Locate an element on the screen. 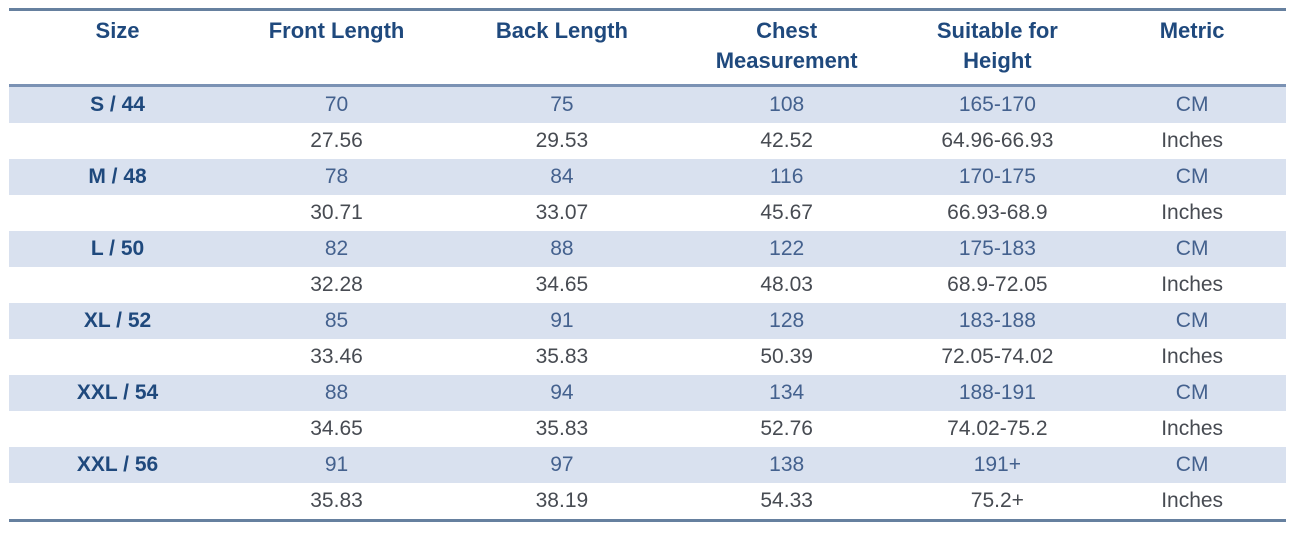 Image resolution: width=1296 pixels, height=533 pixels. column-header-suitable-for-height: Suitable for Height is located at coordinates (997, 48).